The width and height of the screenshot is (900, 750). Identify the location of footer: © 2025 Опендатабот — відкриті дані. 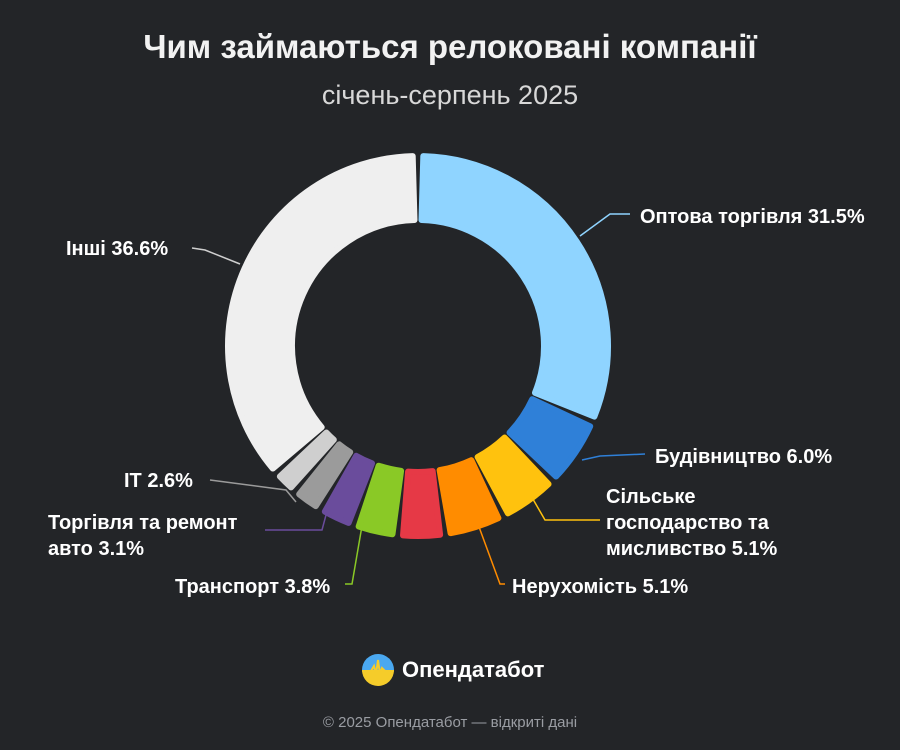
(450, 722).